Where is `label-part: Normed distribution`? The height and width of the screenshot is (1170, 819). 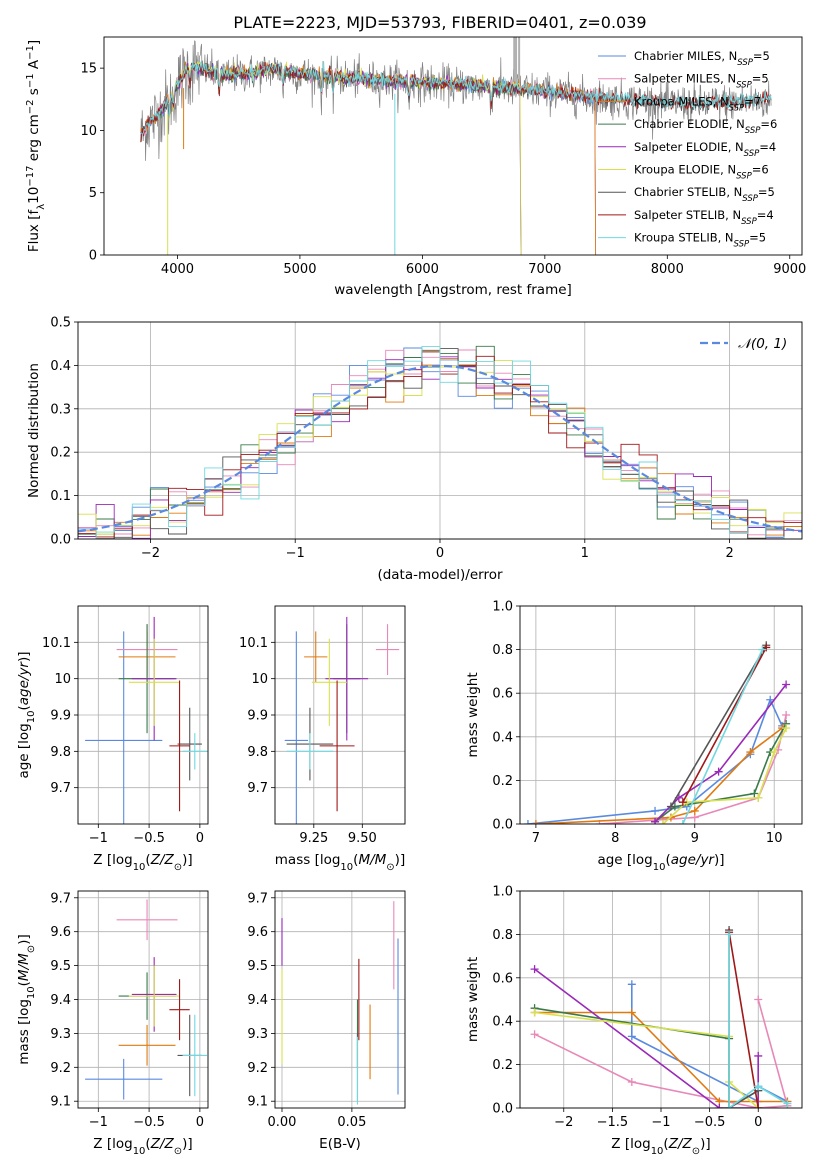
label-part: Normed distribution is located at coordinates (34, 430).